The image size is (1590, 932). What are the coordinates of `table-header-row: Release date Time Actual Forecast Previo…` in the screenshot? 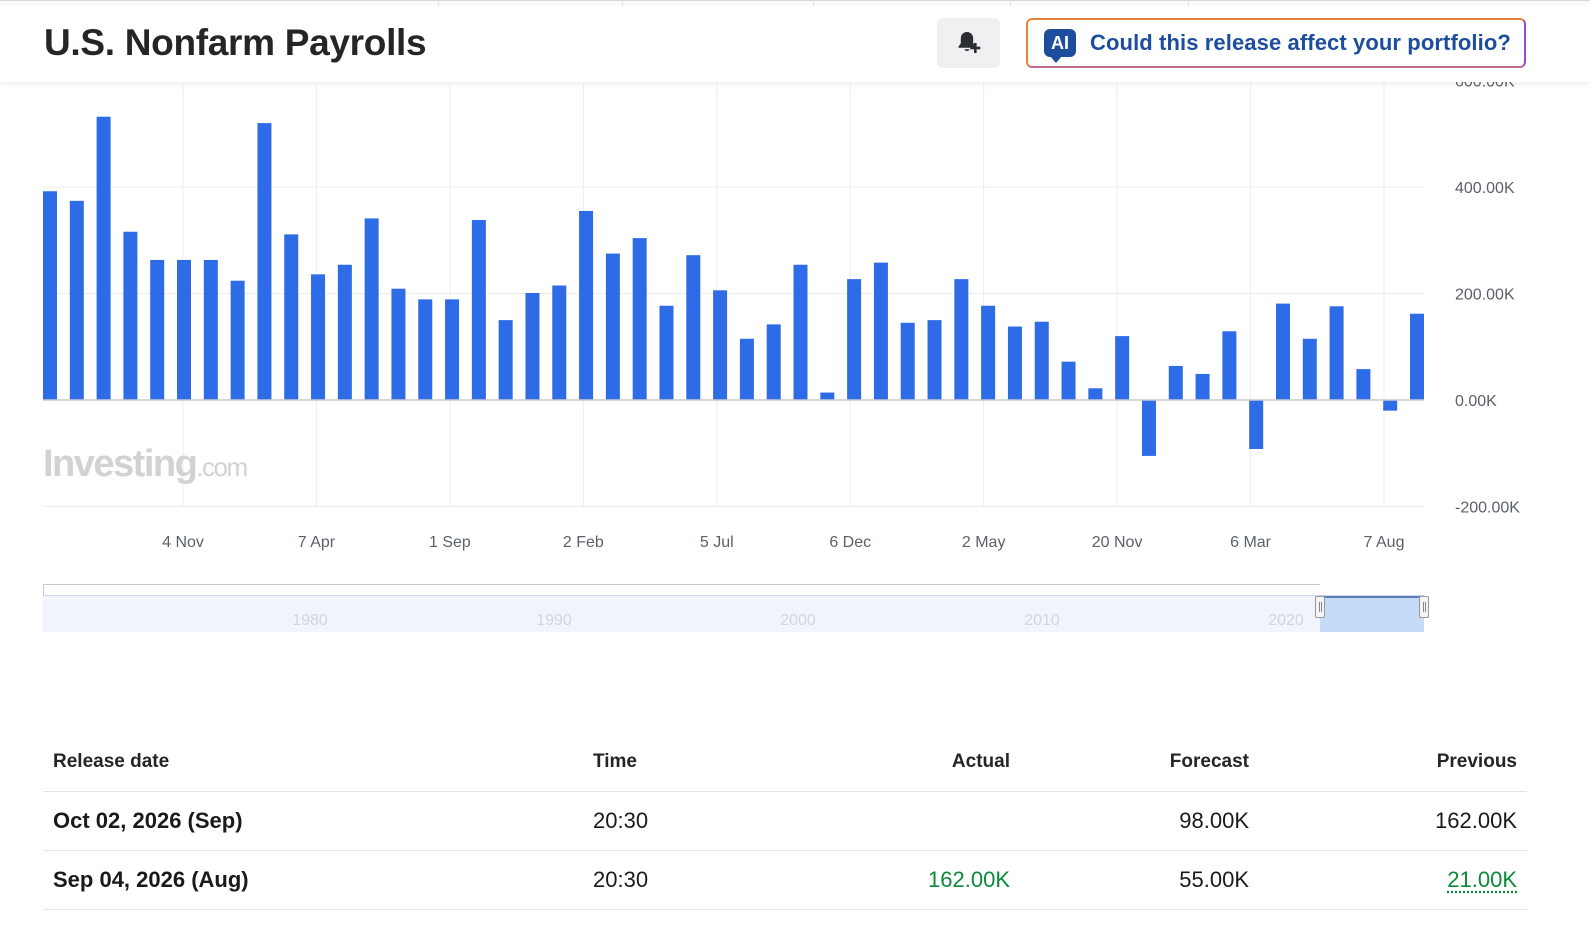 It's located at (785, 762).